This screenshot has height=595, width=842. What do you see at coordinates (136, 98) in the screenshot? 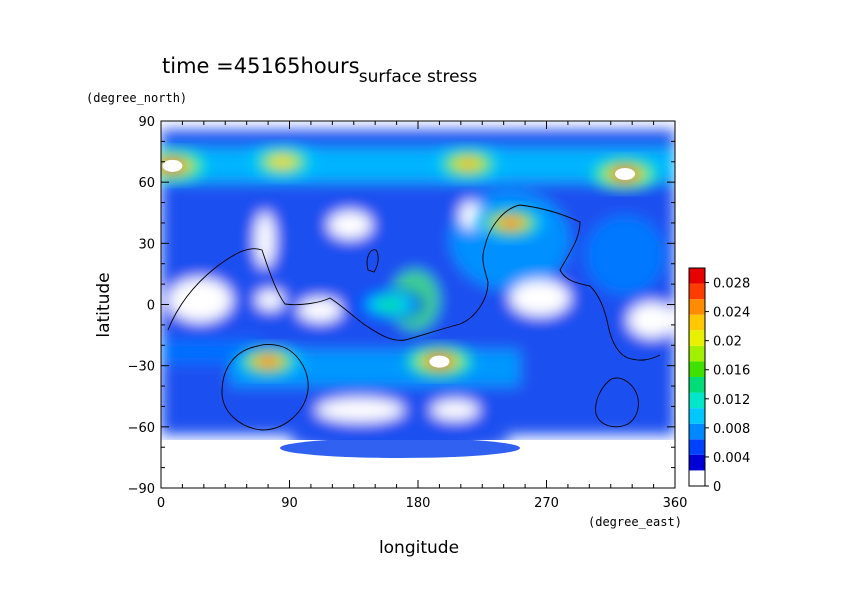
I see `y-unit-label: (degree_north)` at bounding box center [136, 98].